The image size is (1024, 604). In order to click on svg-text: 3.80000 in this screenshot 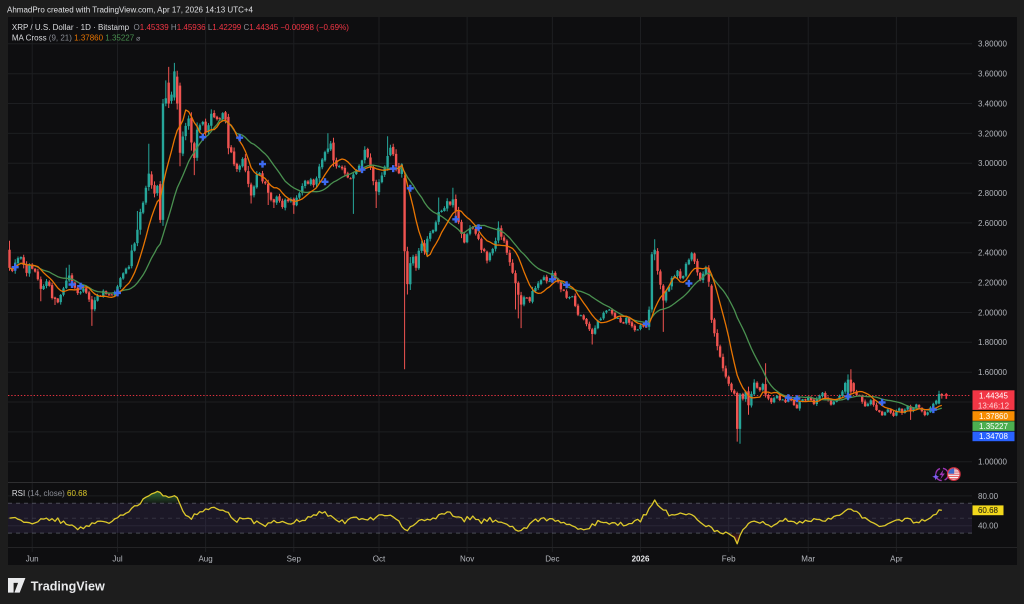, I will do `click(992, 44)`.